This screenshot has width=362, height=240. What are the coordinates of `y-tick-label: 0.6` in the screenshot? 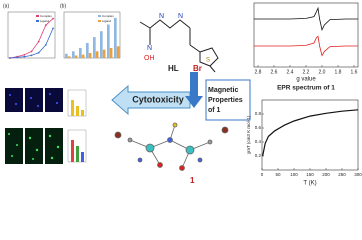 It's located at (258, 127).